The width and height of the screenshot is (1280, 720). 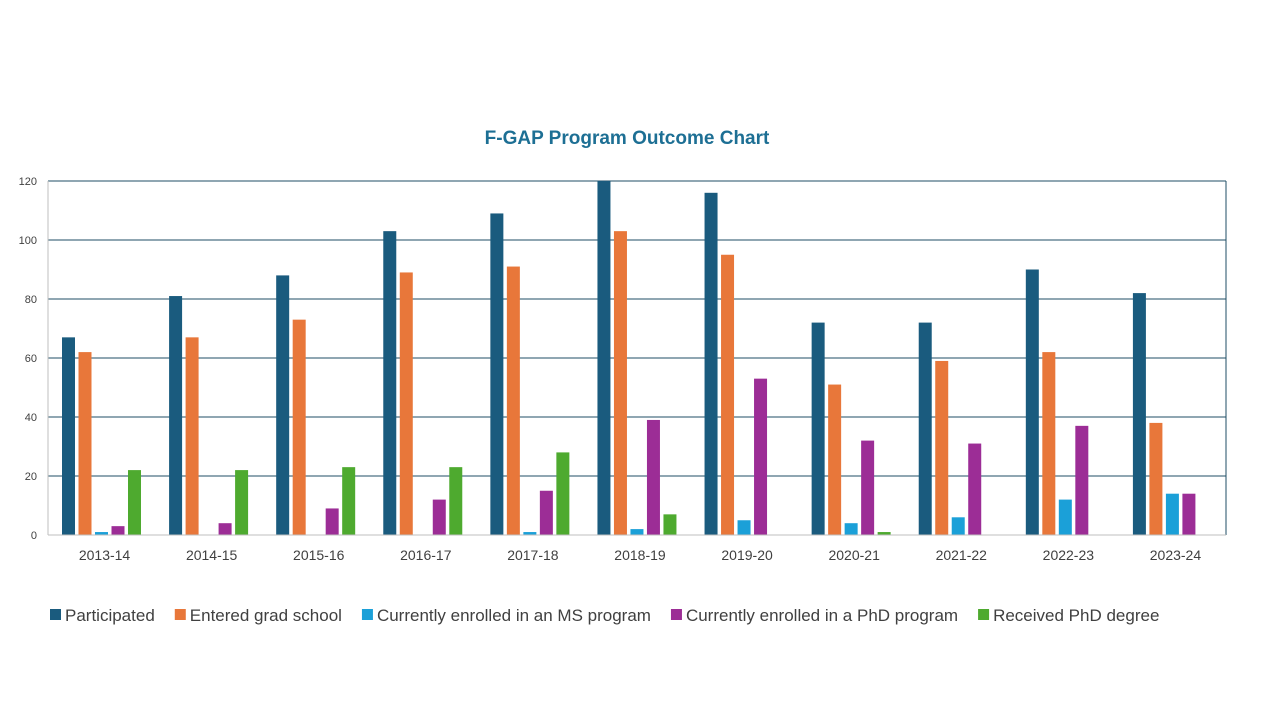 What do you see at coordinates (212, 555) in the screenshot?
I see `x-tick-label: 2014-15` at bounding box center [212, 555].